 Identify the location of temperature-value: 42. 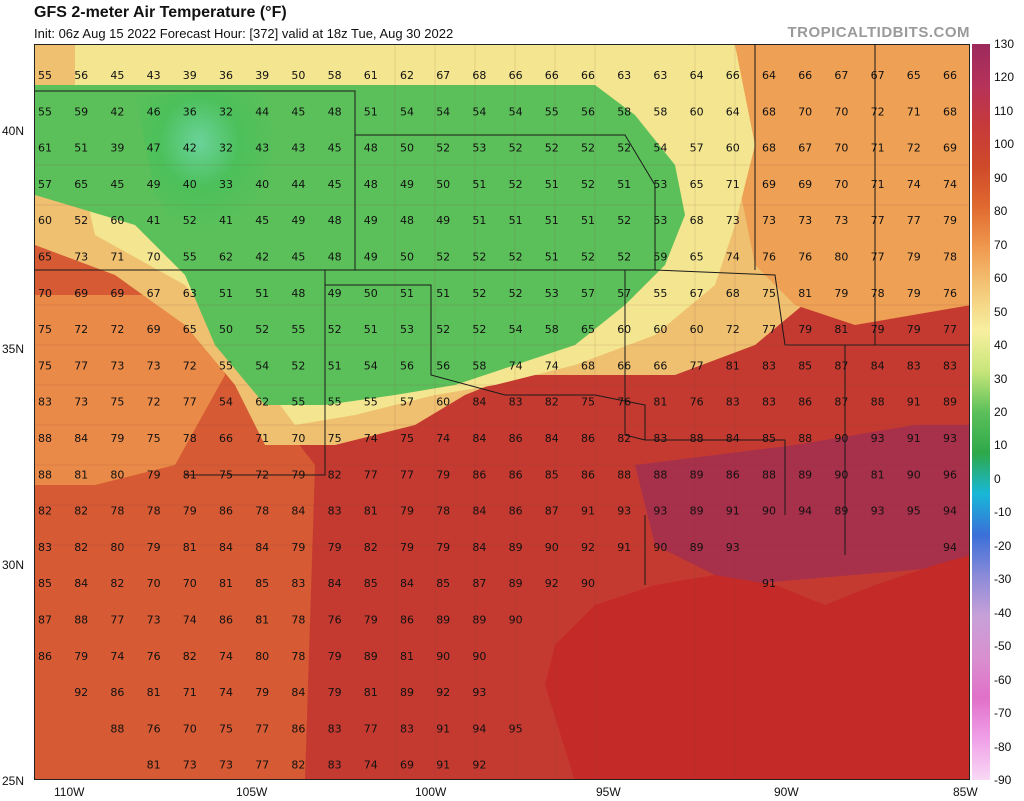
(190, 148).